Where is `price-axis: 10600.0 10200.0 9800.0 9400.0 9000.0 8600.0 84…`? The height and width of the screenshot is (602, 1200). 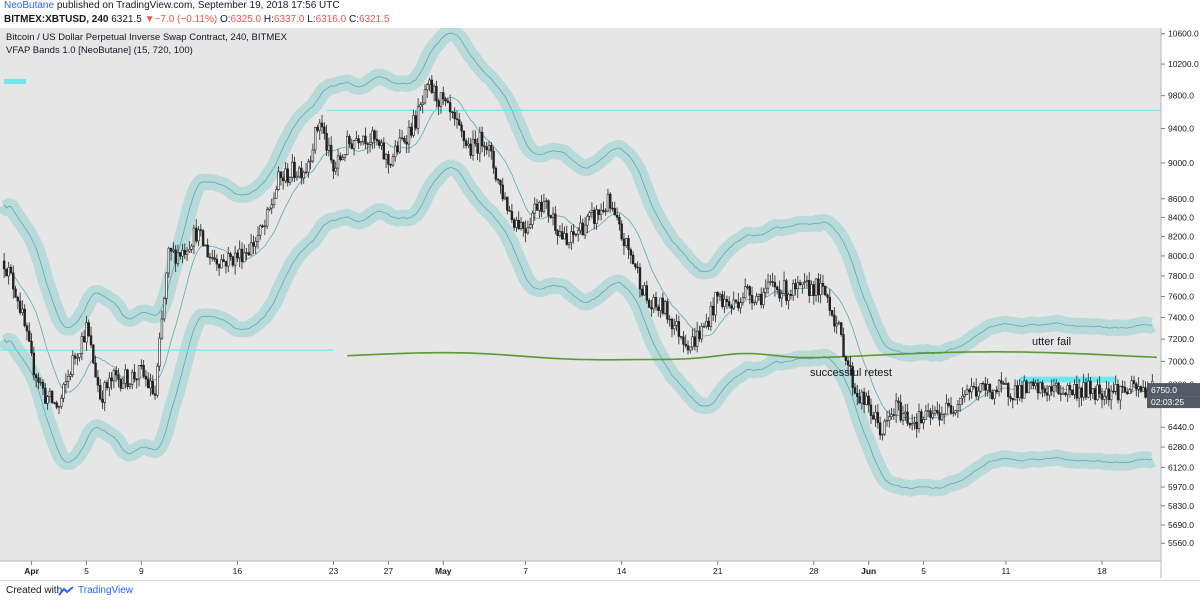 price-axis: 10600.0 10200.0 9800.0 9400.0 9000.0 8600.0 84… is located at coordinates (1180, 289).